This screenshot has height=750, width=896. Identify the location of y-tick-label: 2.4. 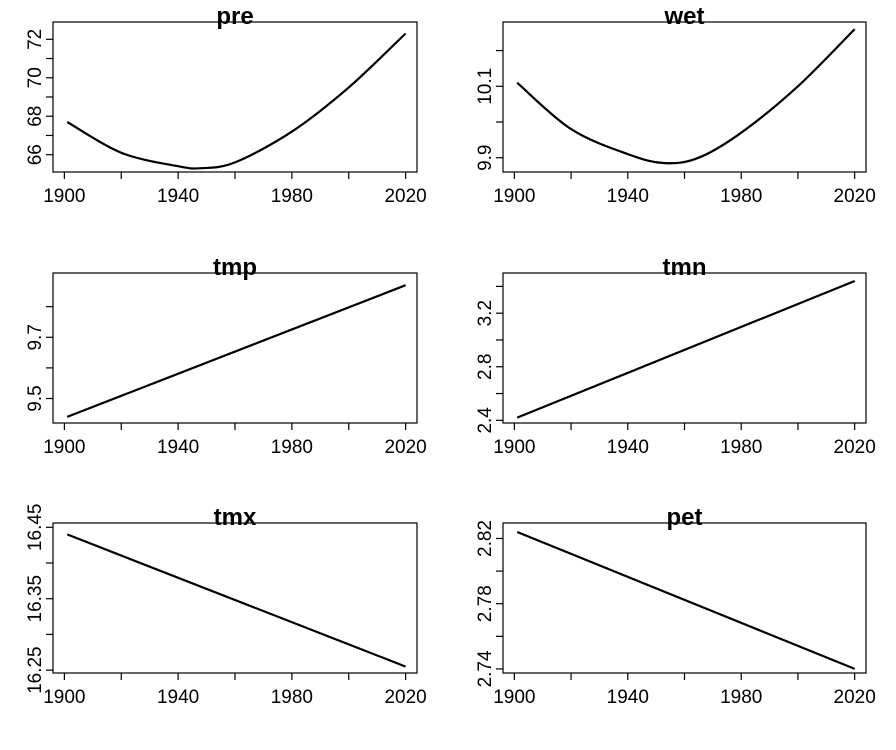
(485, 420).